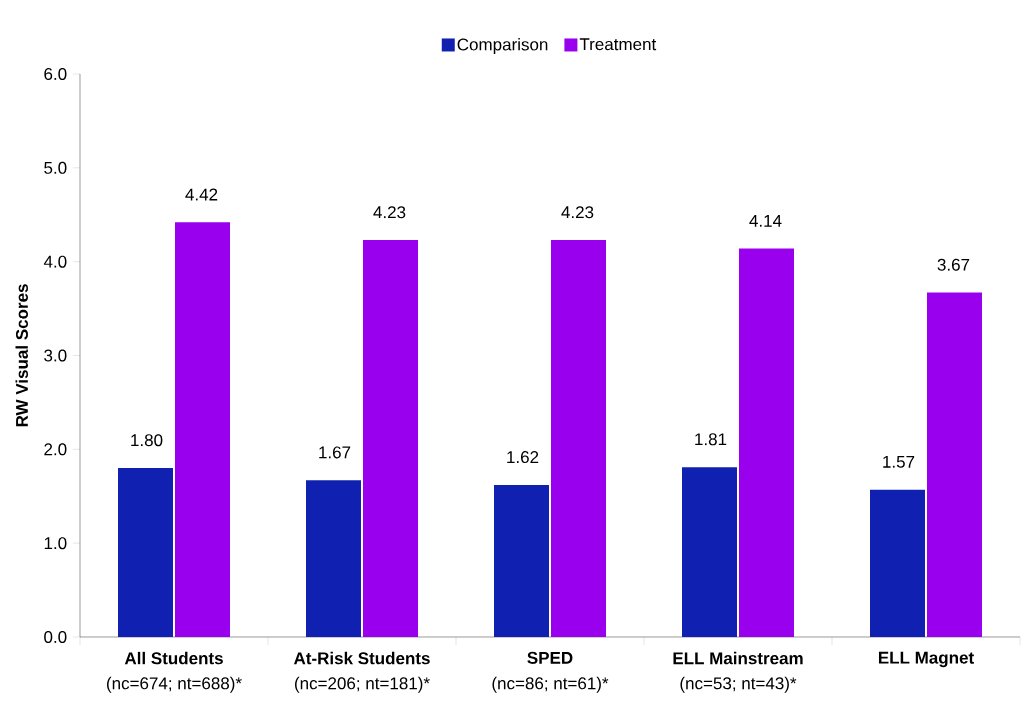 This screenshot has height=711, width=1034. Describe the element at coordinates (711, 439) in the screenshot. I see `data-label: 1.81` at that location.